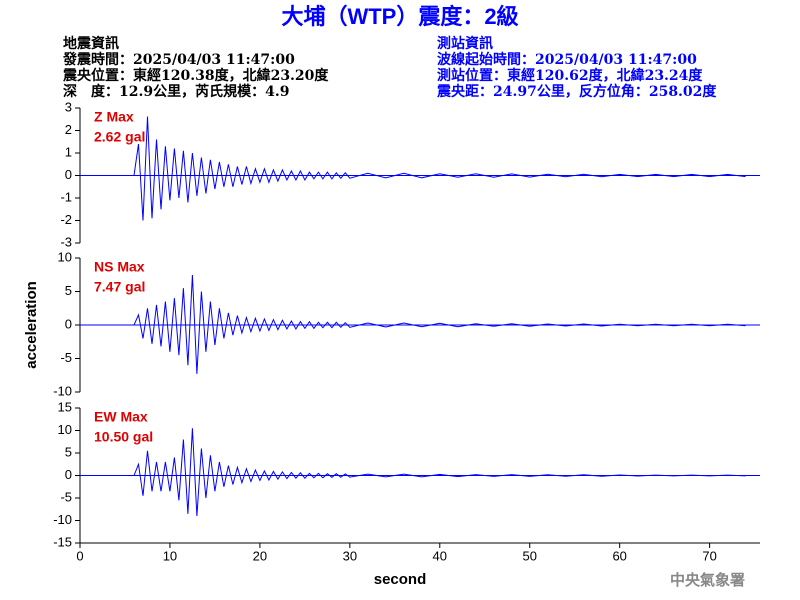  Describe the element at coordinates (119, 267) in the screenshot. I see `annotation: NS Max` at that location.